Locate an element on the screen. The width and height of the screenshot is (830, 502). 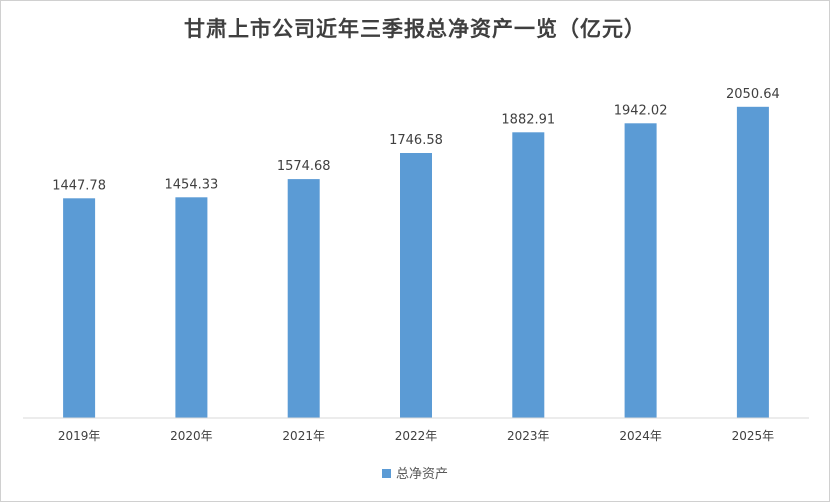
x-tick-label-4: 2023年 is located at coordinates (528, 436).